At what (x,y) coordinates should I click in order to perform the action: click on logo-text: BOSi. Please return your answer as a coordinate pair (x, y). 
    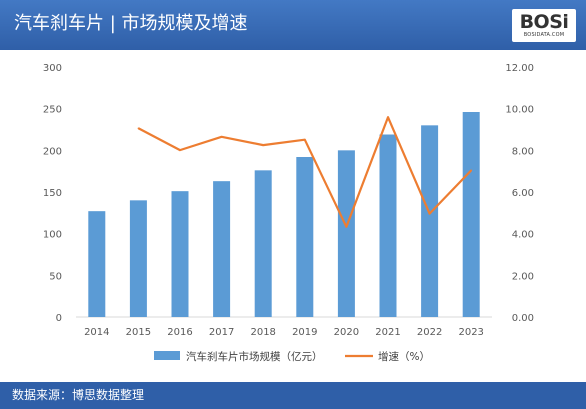
    Looking at the image, I should click on (544, 22).